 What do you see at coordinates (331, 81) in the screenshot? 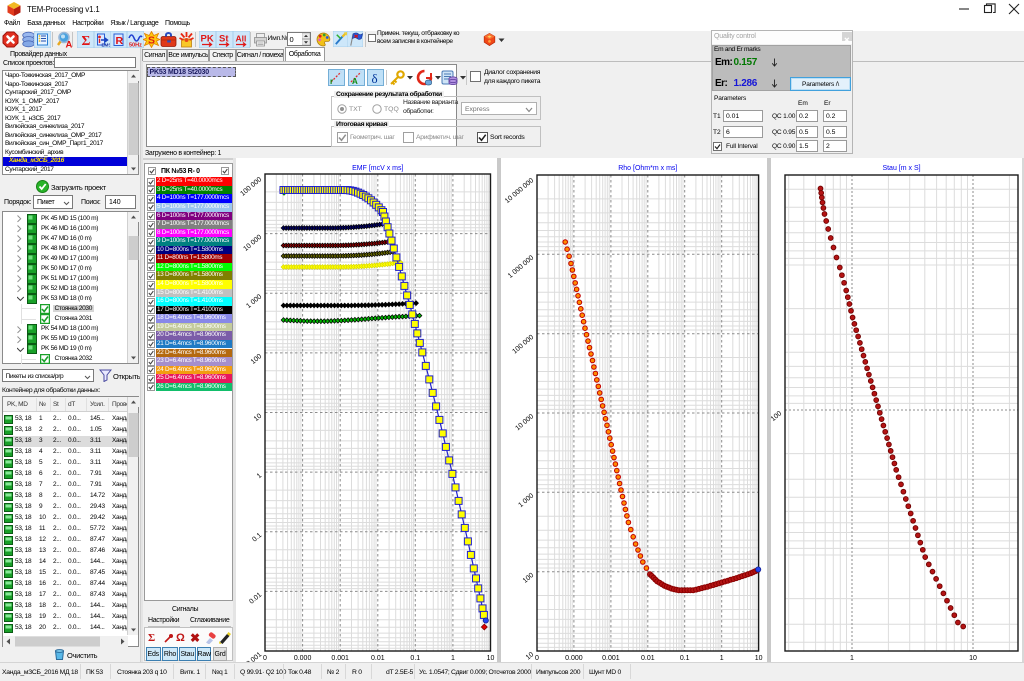
I see `svg-text: r` at bounding box center [331, 81].